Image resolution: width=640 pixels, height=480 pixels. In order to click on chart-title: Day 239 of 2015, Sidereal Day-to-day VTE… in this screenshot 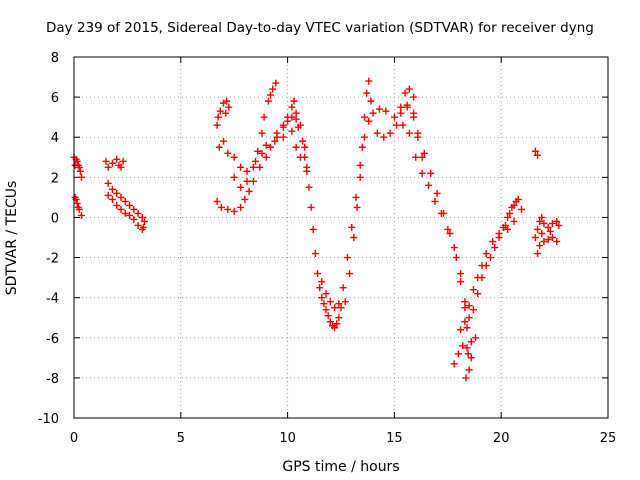, I will do `click(320, 28)`.